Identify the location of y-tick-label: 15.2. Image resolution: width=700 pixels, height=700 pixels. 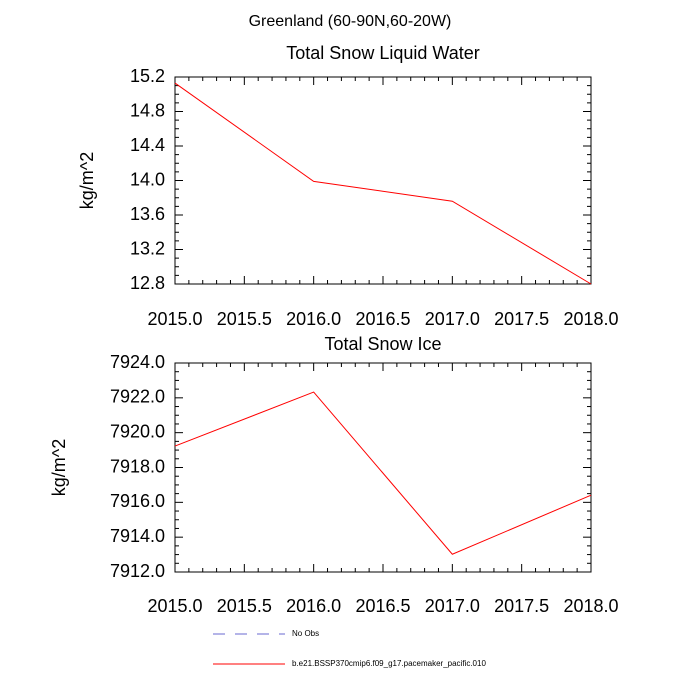
(147, 76).